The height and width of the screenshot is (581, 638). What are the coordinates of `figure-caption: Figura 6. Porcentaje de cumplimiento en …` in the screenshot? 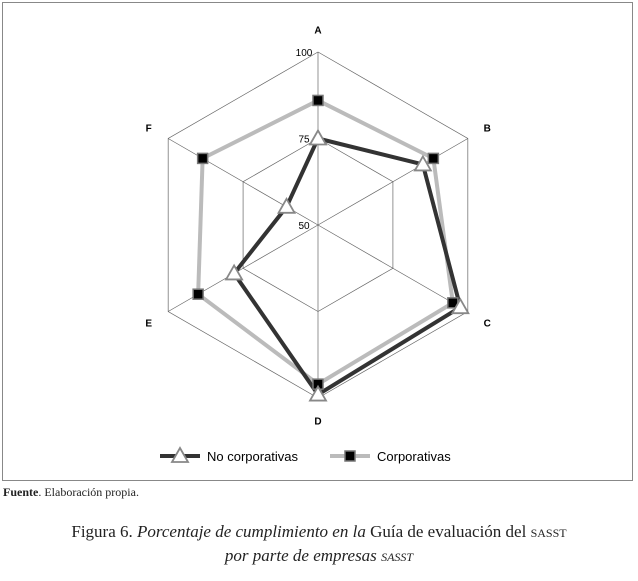 It's located at (319, 544).